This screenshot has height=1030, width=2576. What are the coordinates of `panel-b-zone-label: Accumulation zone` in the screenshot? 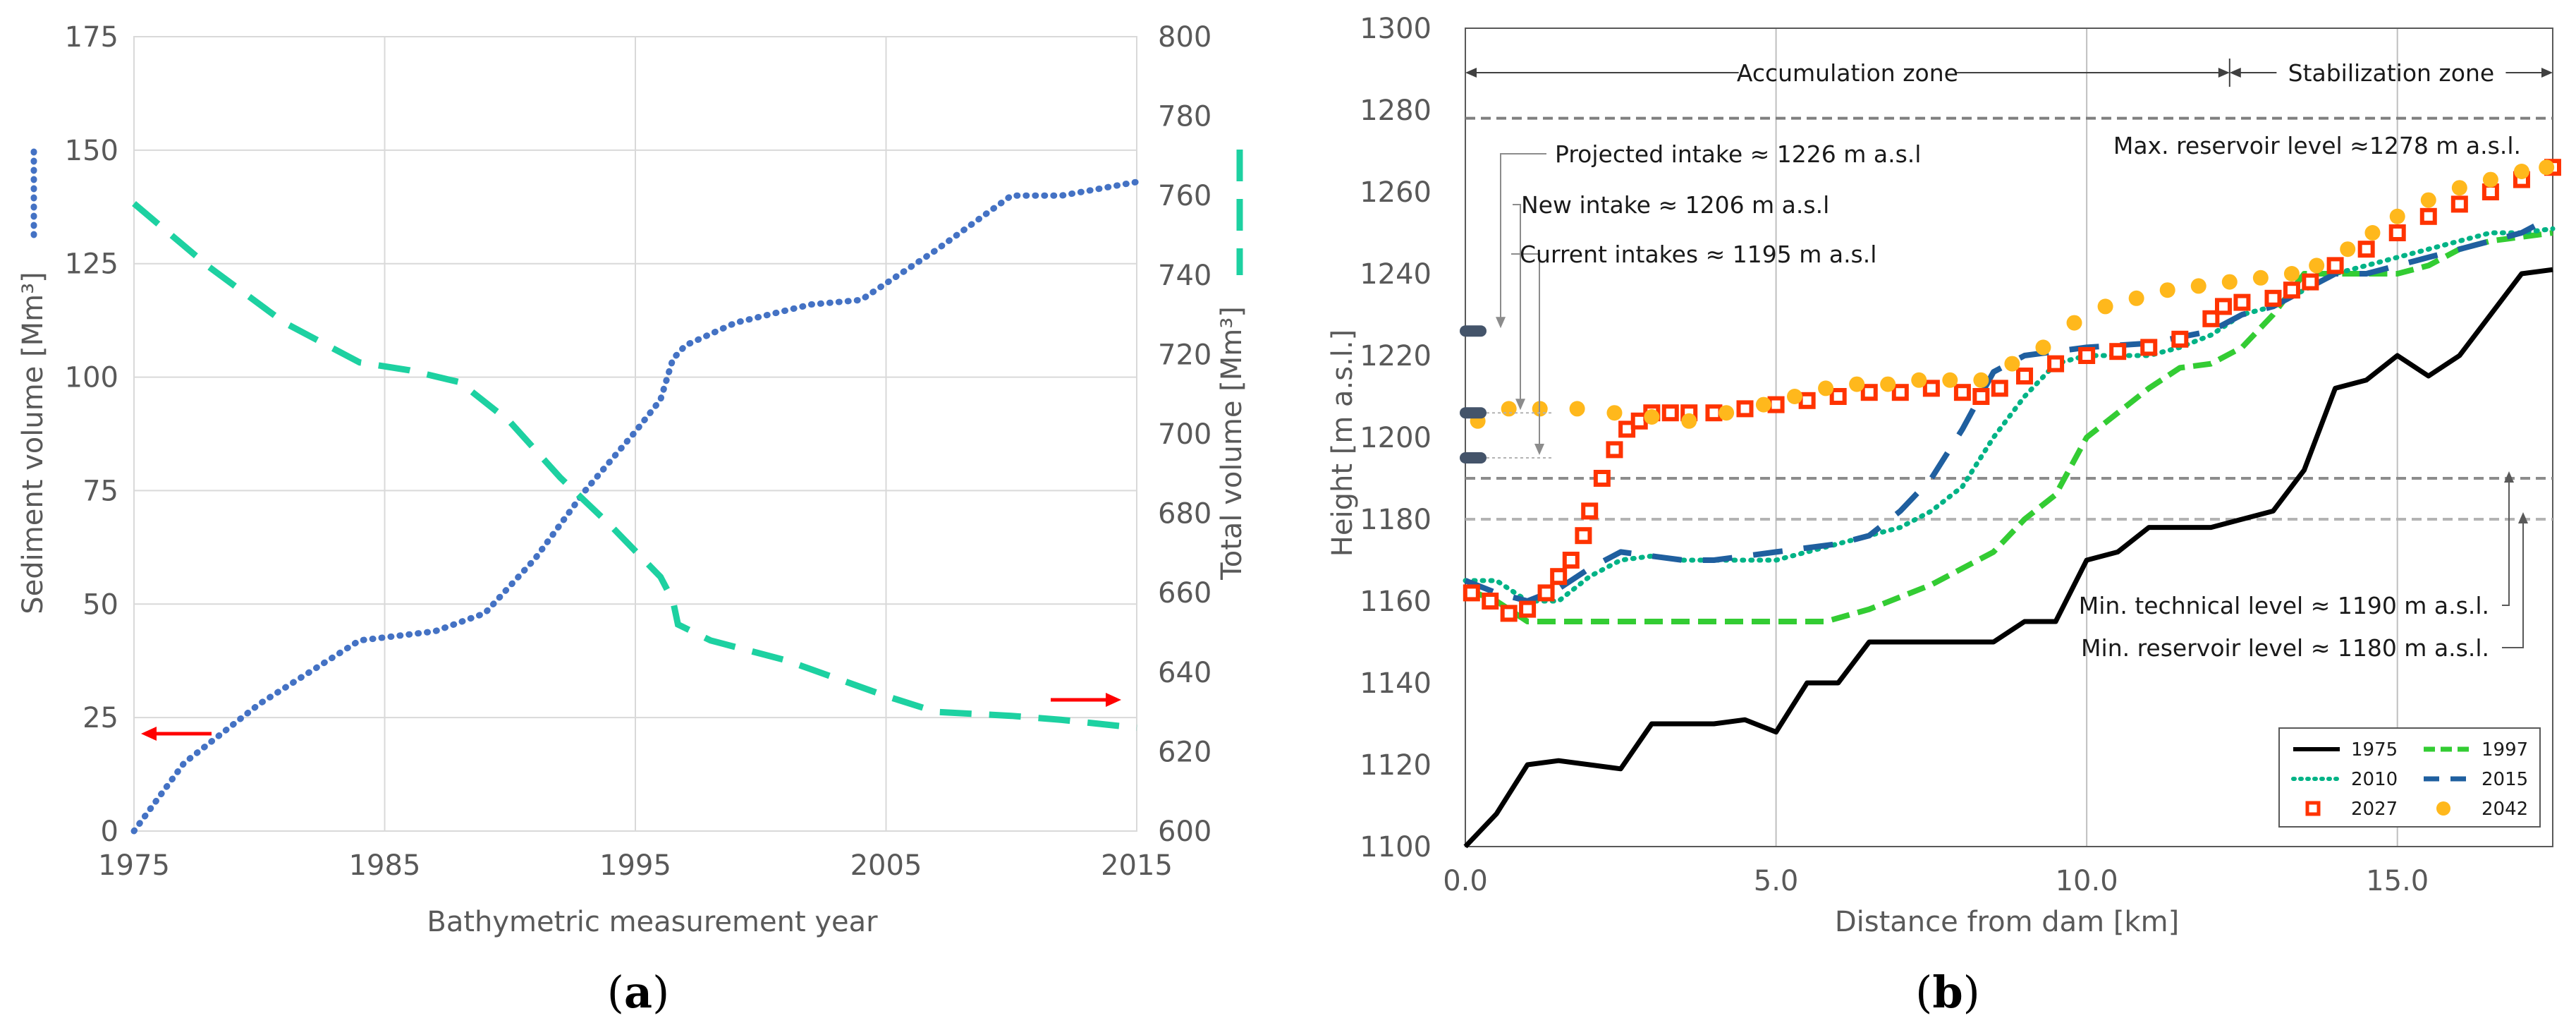 It's located at (1847, 73).